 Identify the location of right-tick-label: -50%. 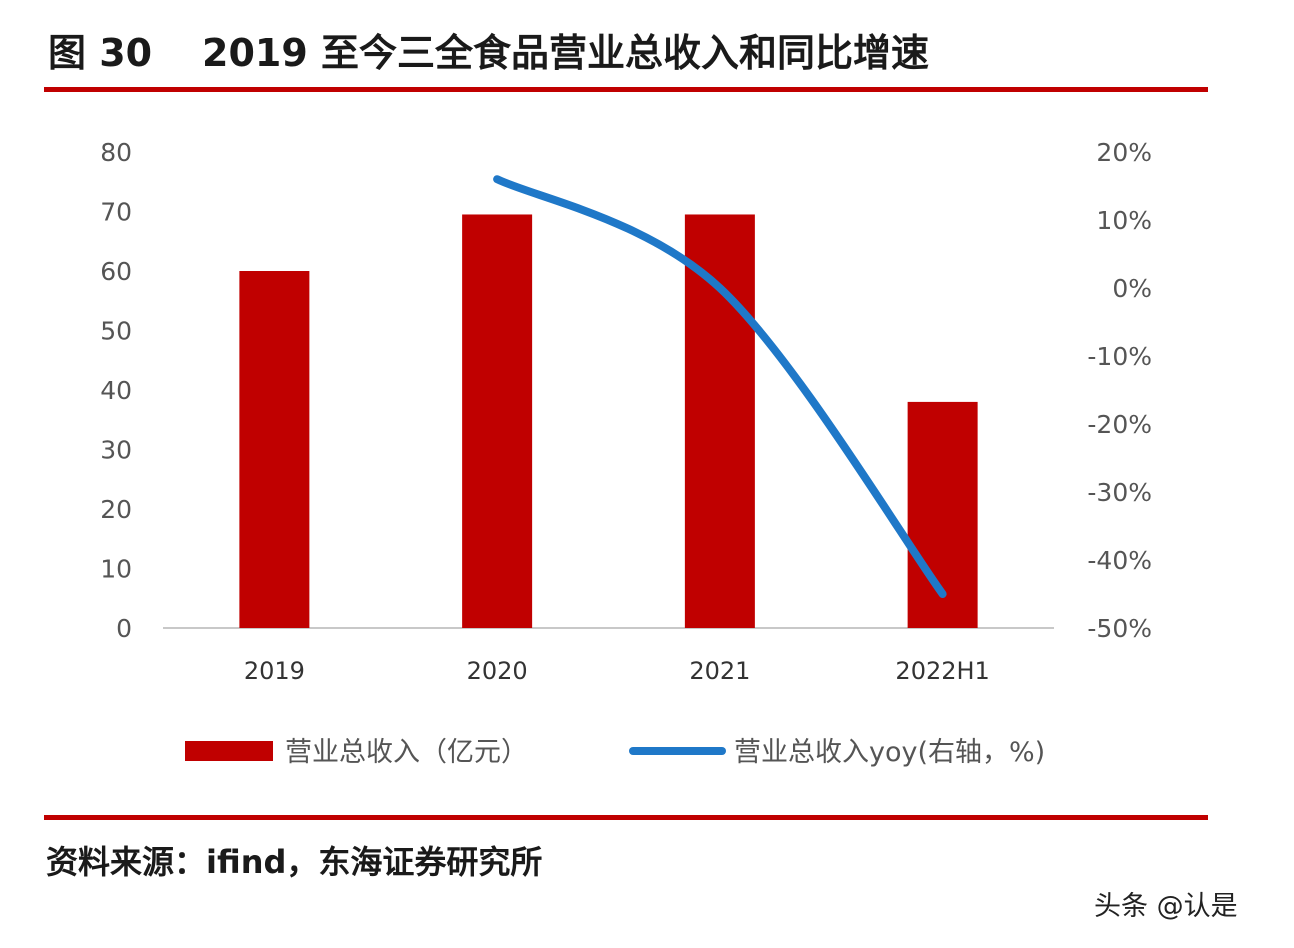
(1119, 628).